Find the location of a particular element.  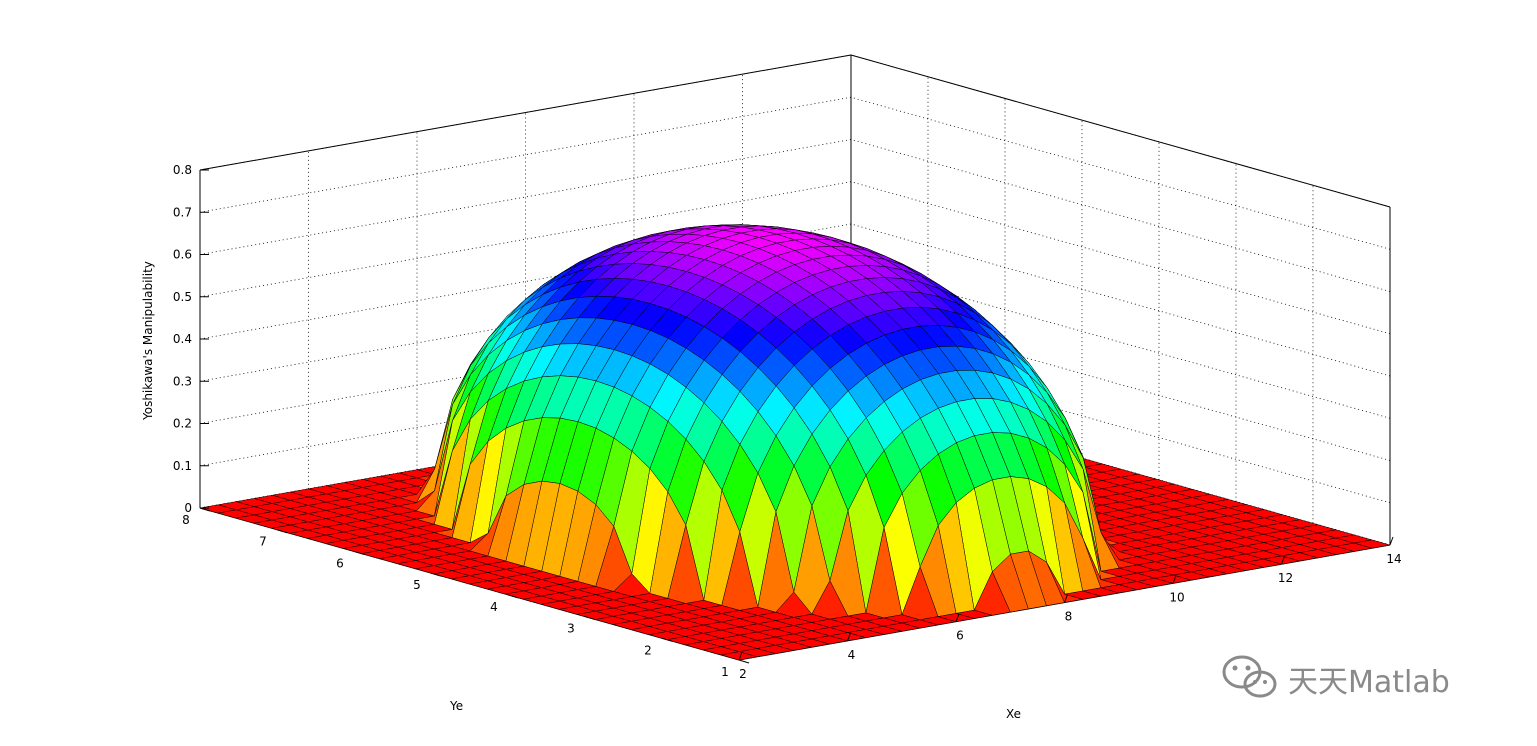

x-axis-label: Xe is located at coordinates (1013, 714).